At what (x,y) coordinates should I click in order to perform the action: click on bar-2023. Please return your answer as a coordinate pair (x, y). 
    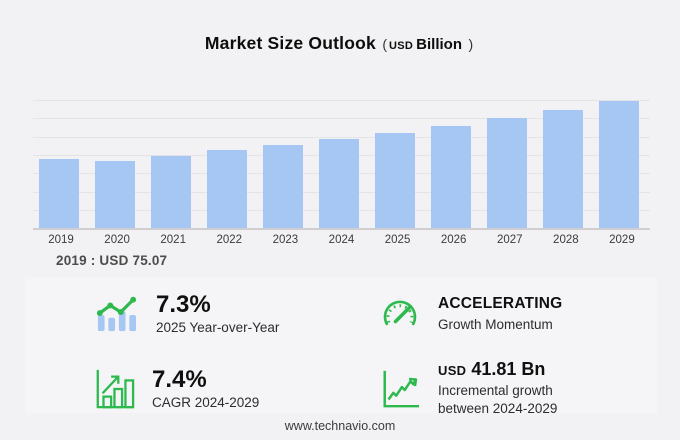
    Looking at the image, I should click on (283, 186).